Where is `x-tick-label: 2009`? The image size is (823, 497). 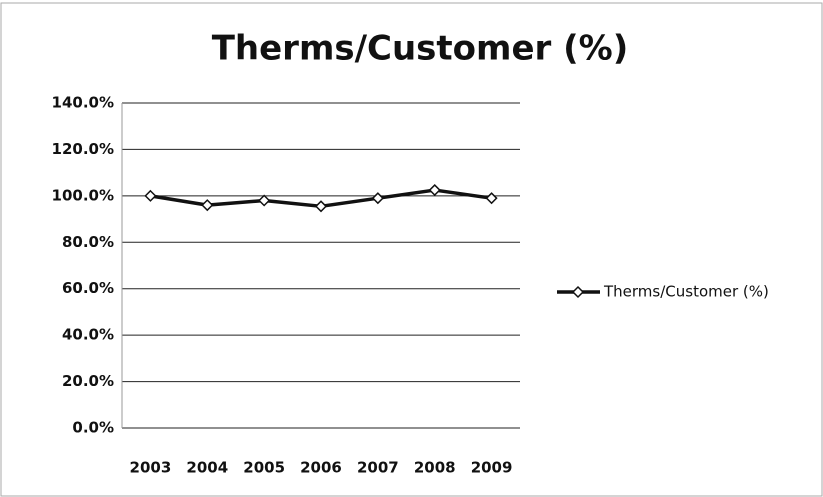
x-tick-label: 2009 is located at coordinates (492, 468).